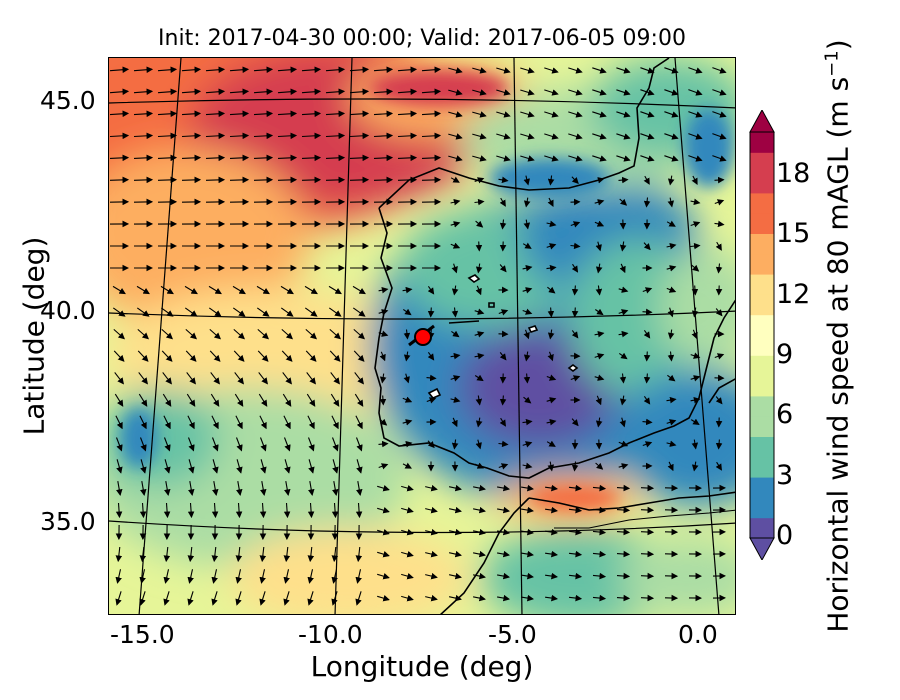  What do you see at coordinates (422, 666) in the screenshot?
I see `x-axis-label: Longitude (deg)` at bounding box center [422, 666].